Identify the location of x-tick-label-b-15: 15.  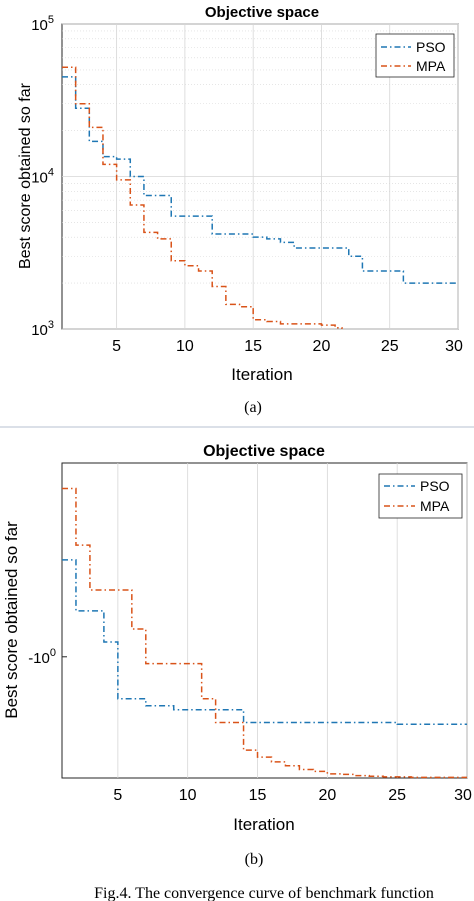
(258, 795).